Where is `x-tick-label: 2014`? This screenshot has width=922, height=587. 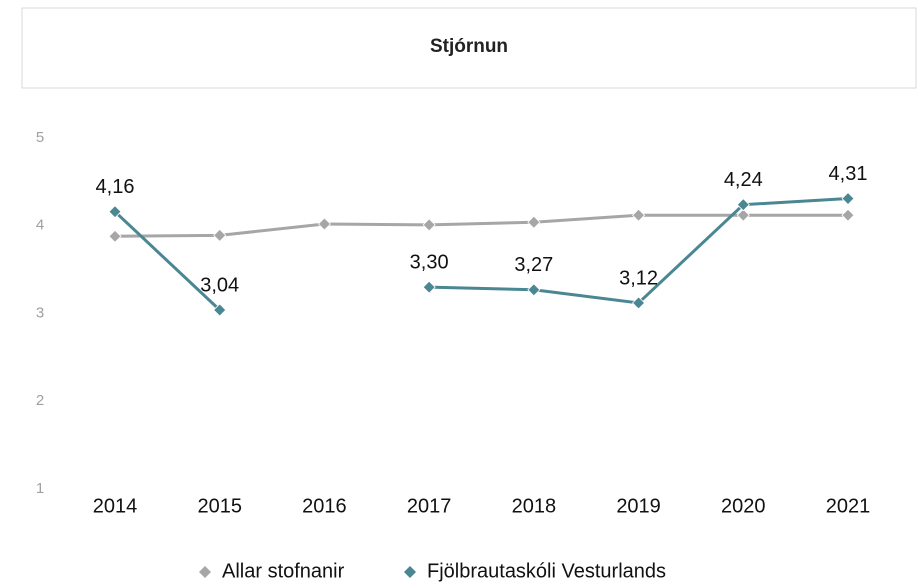 x-tick-label: 2014 is located at coordinates (115, 506).